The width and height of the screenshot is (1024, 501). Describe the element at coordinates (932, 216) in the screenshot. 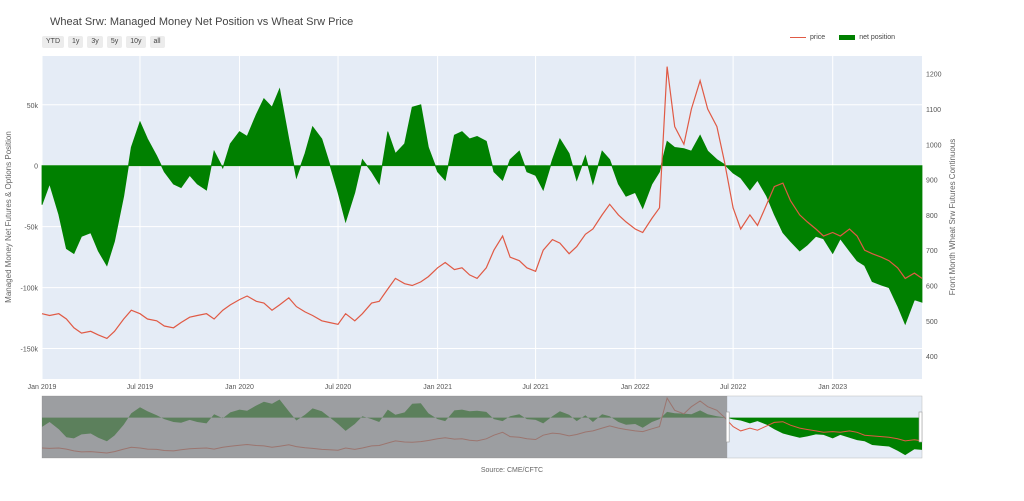

I see `y-right-tick-label: 800` at that location.